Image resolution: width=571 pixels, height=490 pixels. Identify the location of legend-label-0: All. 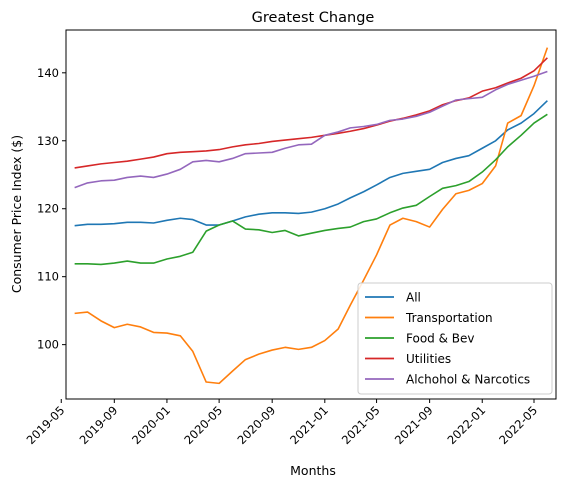
(413, 298).